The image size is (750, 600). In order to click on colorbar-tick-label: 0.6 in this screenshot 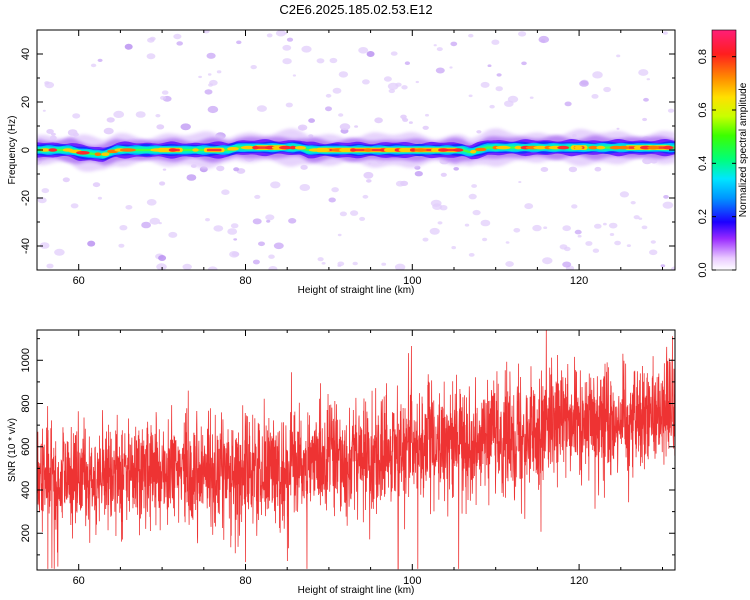, I will do `click(703, 109)`.